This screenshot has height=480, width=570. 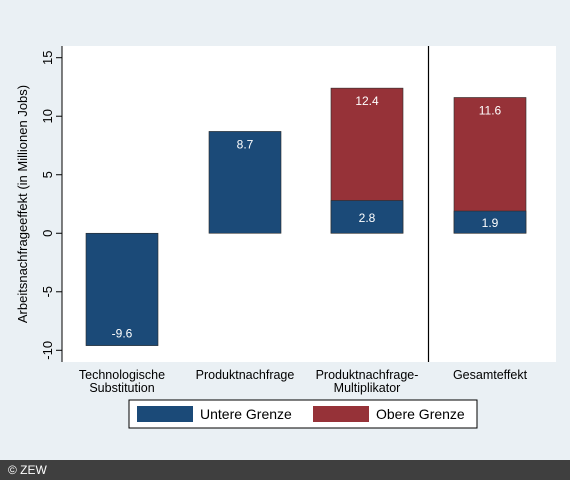 I want to click on y-tick-label: 15, so click(x=47, y=57).